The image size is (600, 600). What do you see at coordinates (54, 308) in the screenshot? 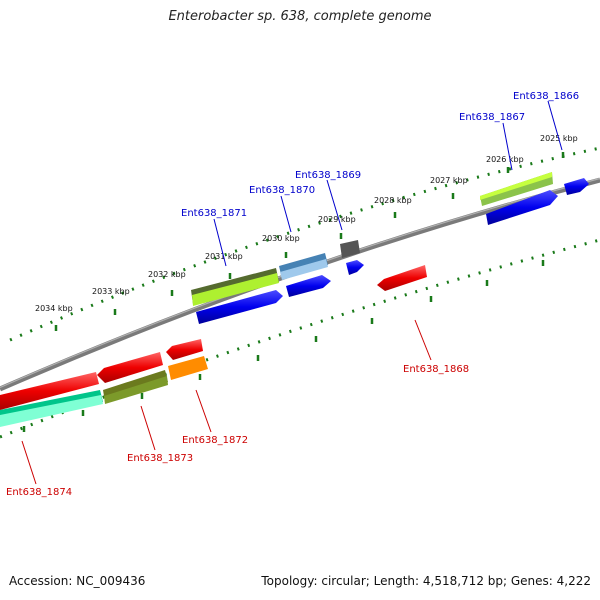
I see `scale-label: 2034 kbp` at bounding box center [54, 308].